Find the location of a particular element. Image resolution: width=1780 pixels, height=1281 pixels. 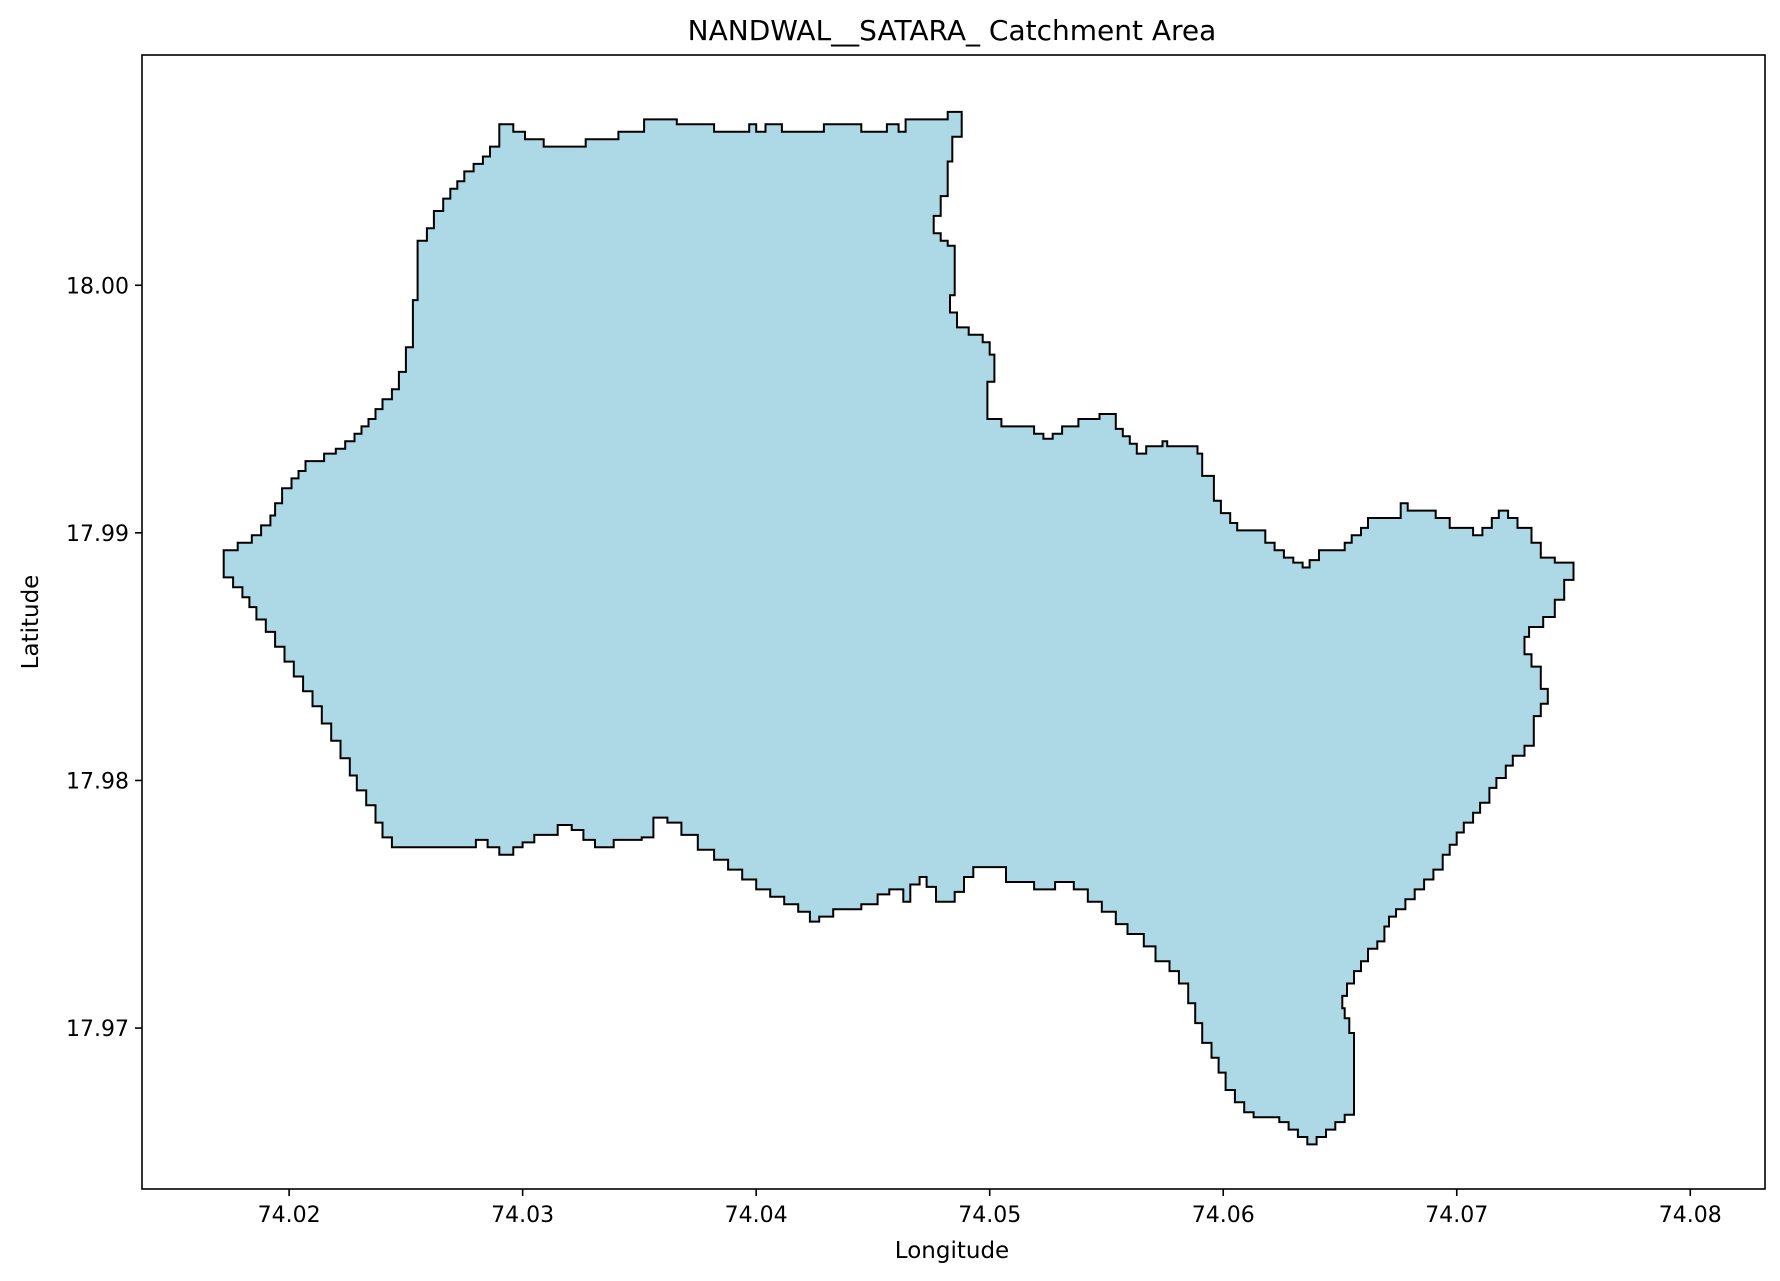

x-tick-label: 74.03 is located at coordinates (522, 1215).